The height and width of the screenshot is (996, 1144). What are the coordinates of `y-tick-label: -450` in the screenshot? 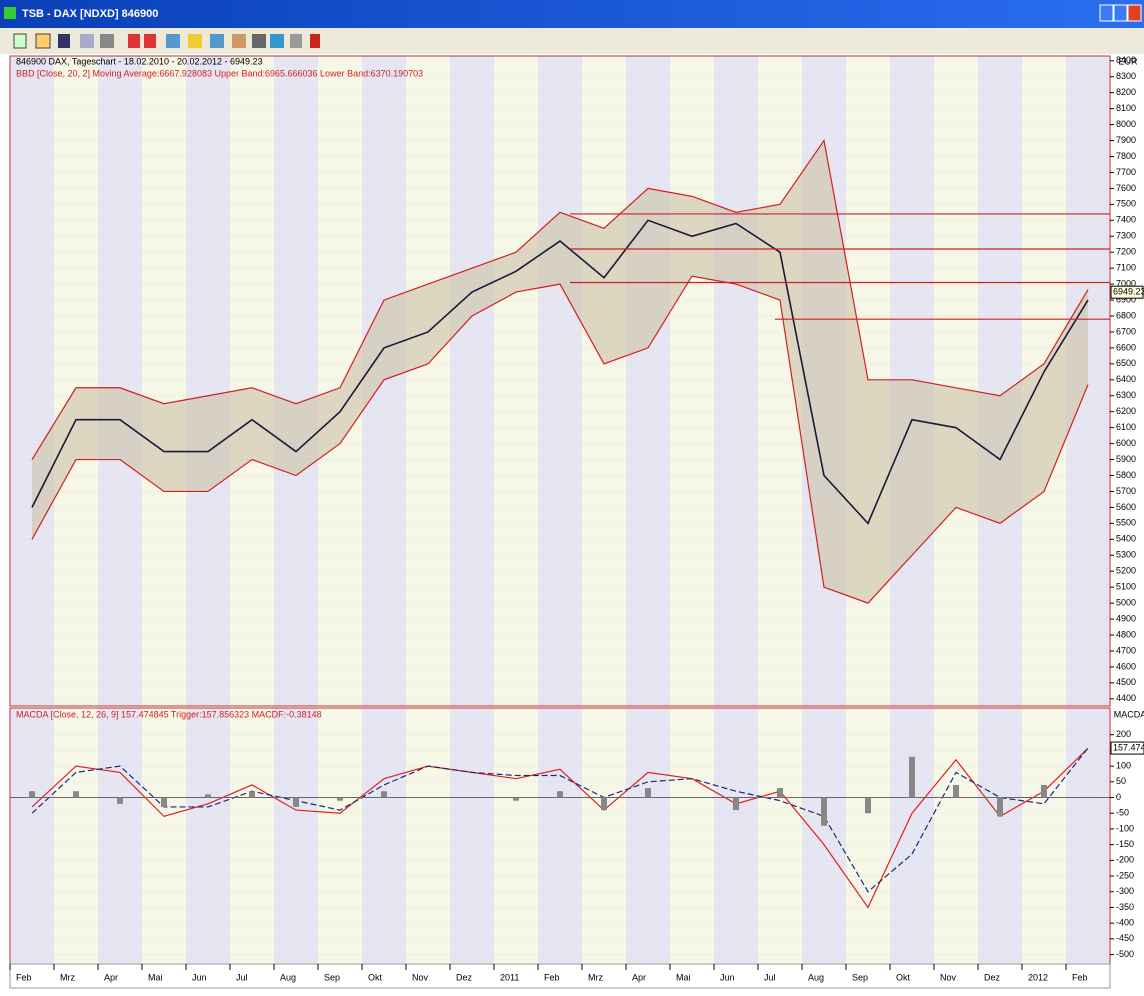 It's located at (1125, 938).